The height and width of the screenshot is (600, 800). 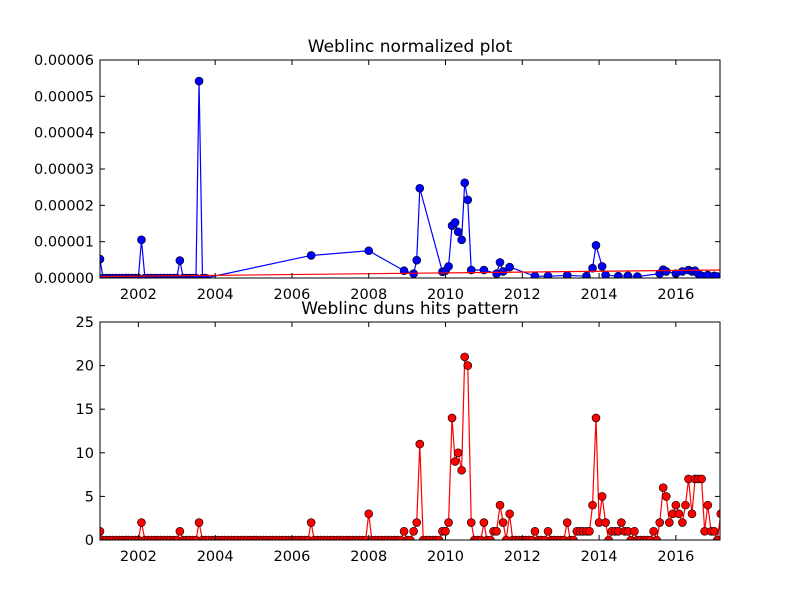 What do you see at coordinates (138, 557) in the screenshot?
I see `x-tick-label-duns-hits-0: 2002` at bounding box center [138, 557].